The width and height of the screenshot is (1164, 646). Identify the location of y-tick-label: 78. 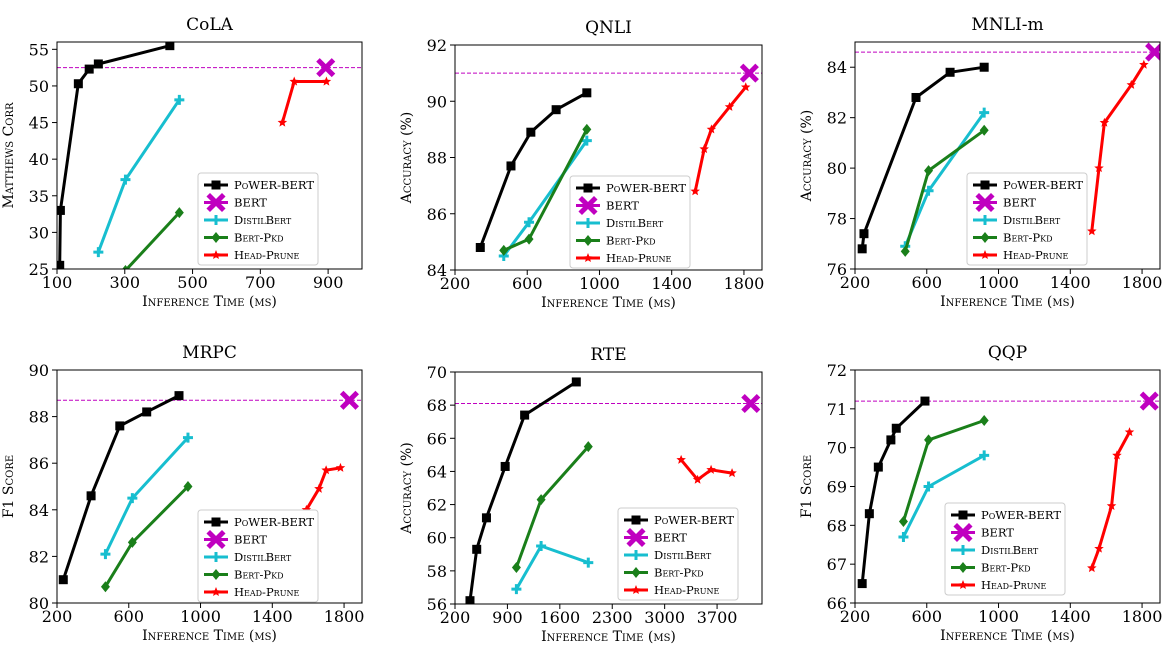
(837, 219).